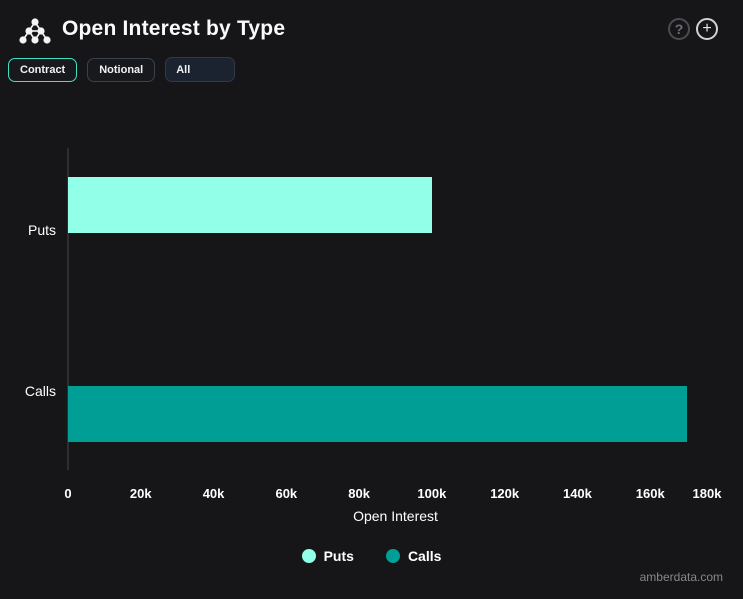 The width and height of the screenshot is (743, 599). I want to click on cluster-dots-icon, so click(35, 31).